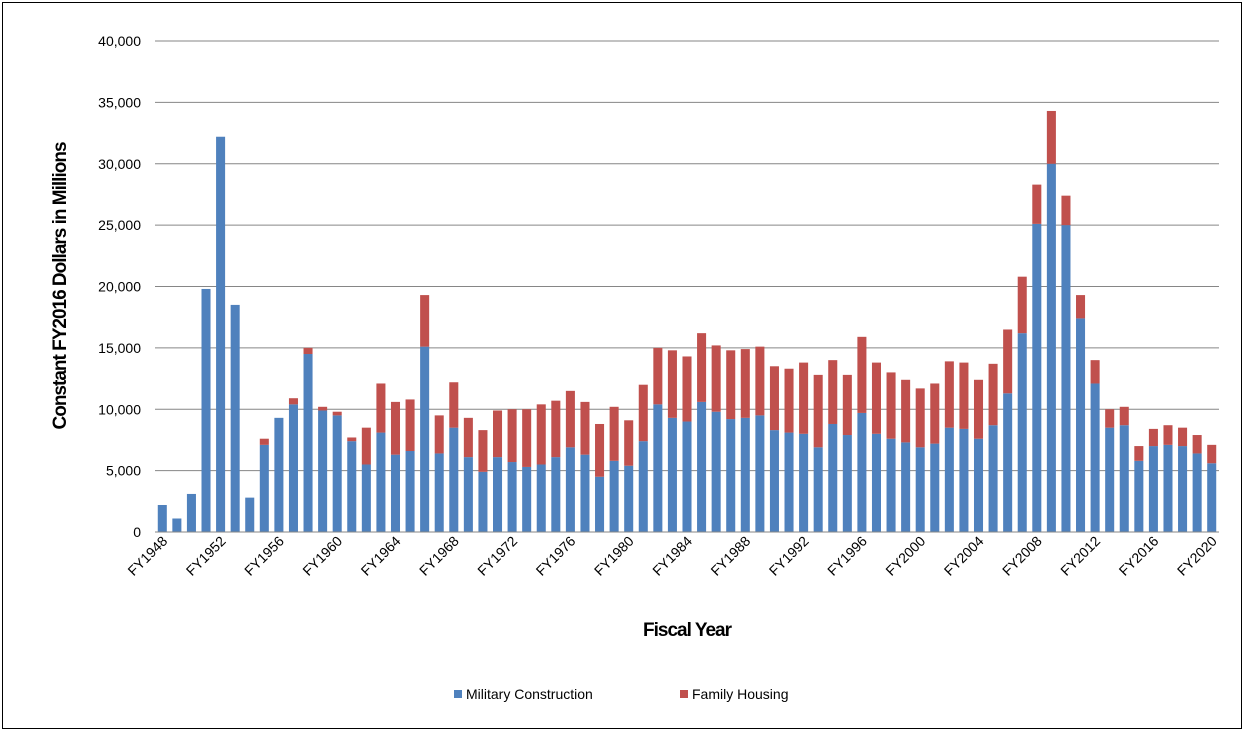  I want to click on bar-family-housing-fy1987, so click(731, 385).